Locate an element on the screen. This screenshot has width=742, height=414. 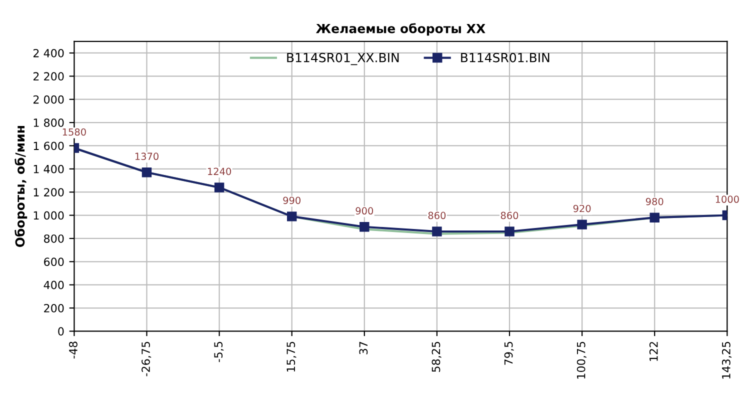
x-tick-label: -5,5 is located at coordinates (219, 352).